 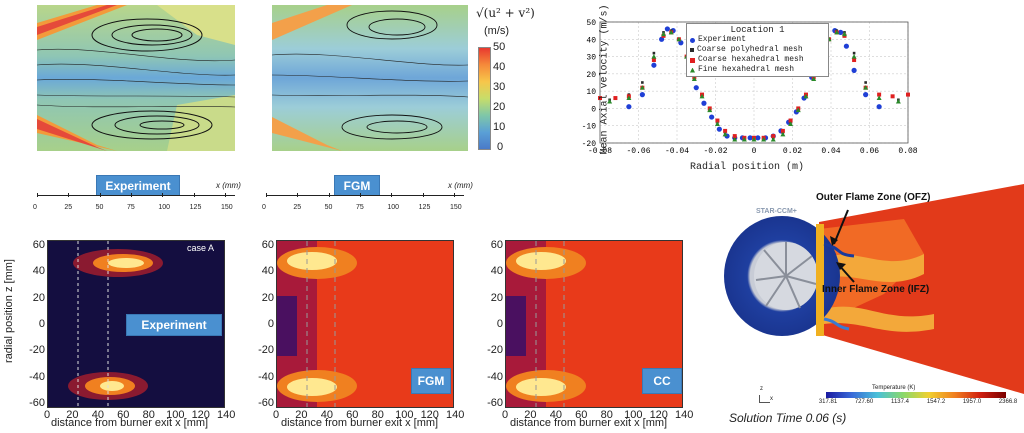 I want to click on x-tick-label: 0.08, so click(x=907, y=151).